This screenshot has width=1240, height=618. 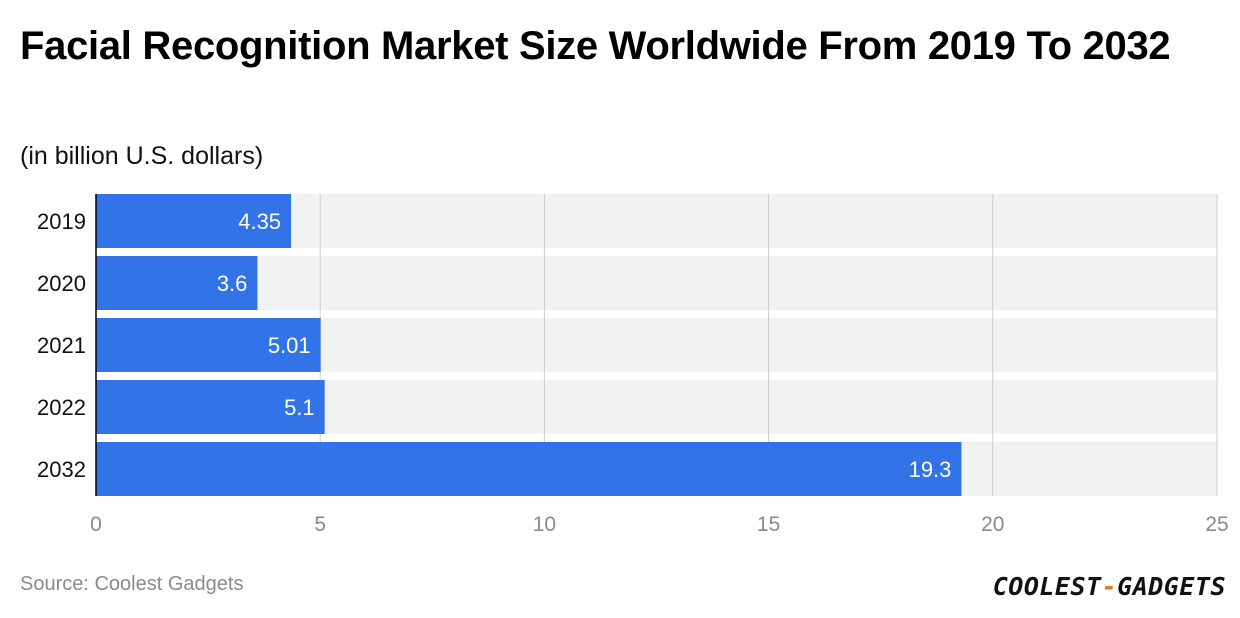 I want to click on x-tick-label-20: 20, so click(x=992, y=524).